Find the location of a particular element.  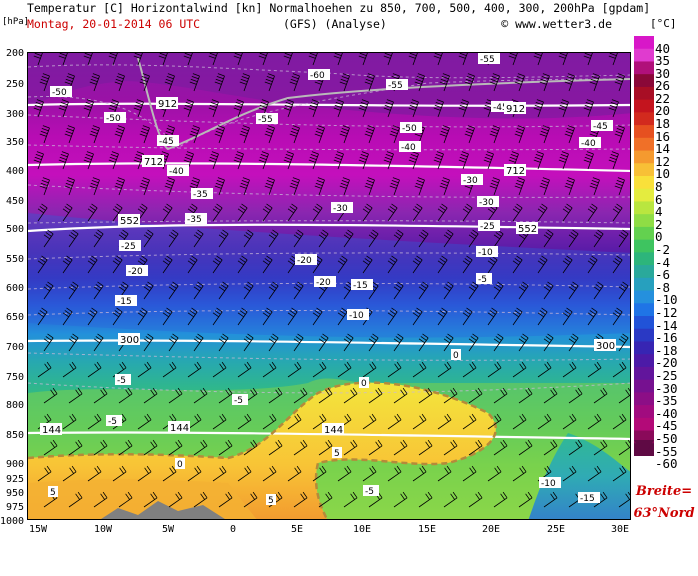

svg-text: -30 is located at coordinates (486, 203).